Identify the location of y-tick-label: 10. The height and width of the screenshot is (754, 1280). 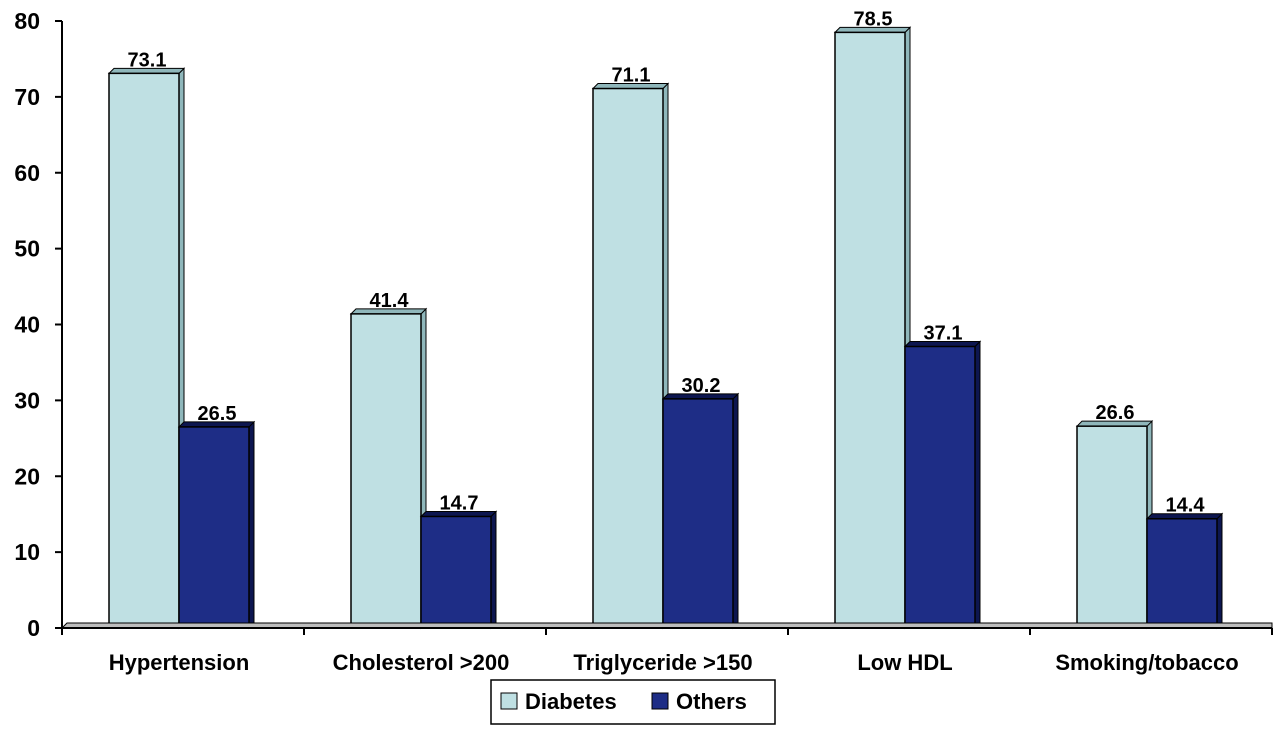
(27, 552).